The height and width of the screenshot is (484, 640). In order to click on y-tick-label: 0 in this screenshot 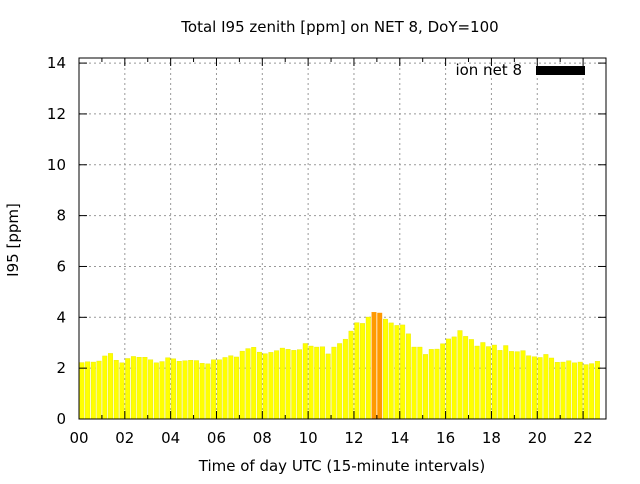, I will do `click(61, 419)`.